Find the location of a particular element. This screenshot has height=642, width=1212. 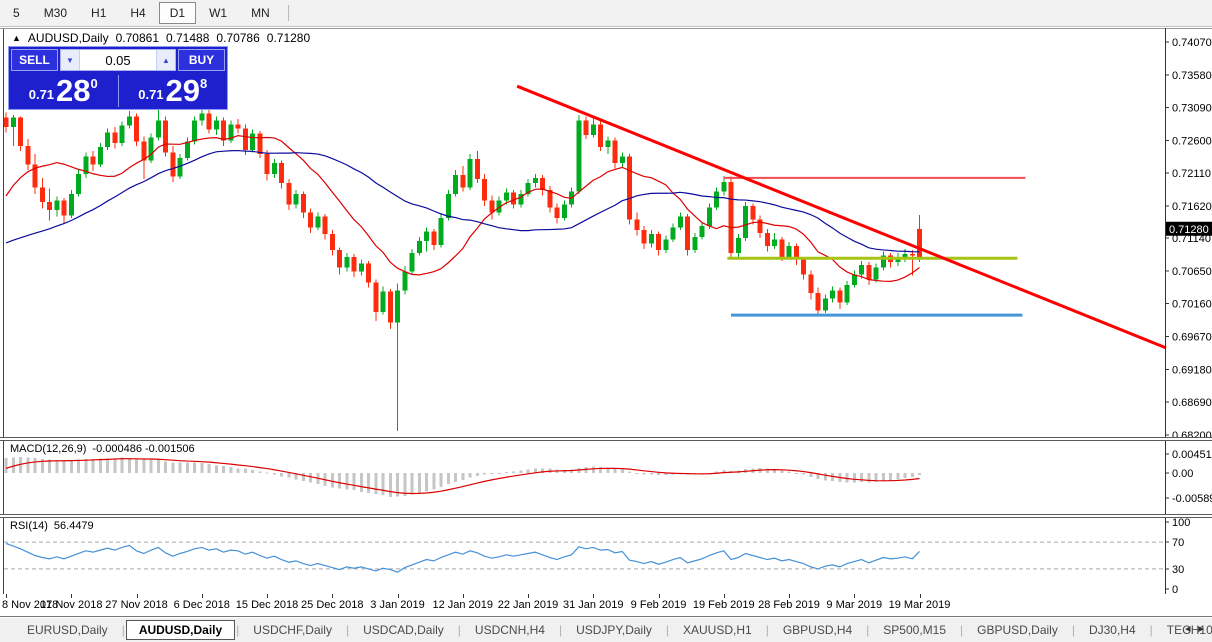

macd-label: MACD(12,26,9) -0.000486 -0.001506 is located at coordinates (102, 449).